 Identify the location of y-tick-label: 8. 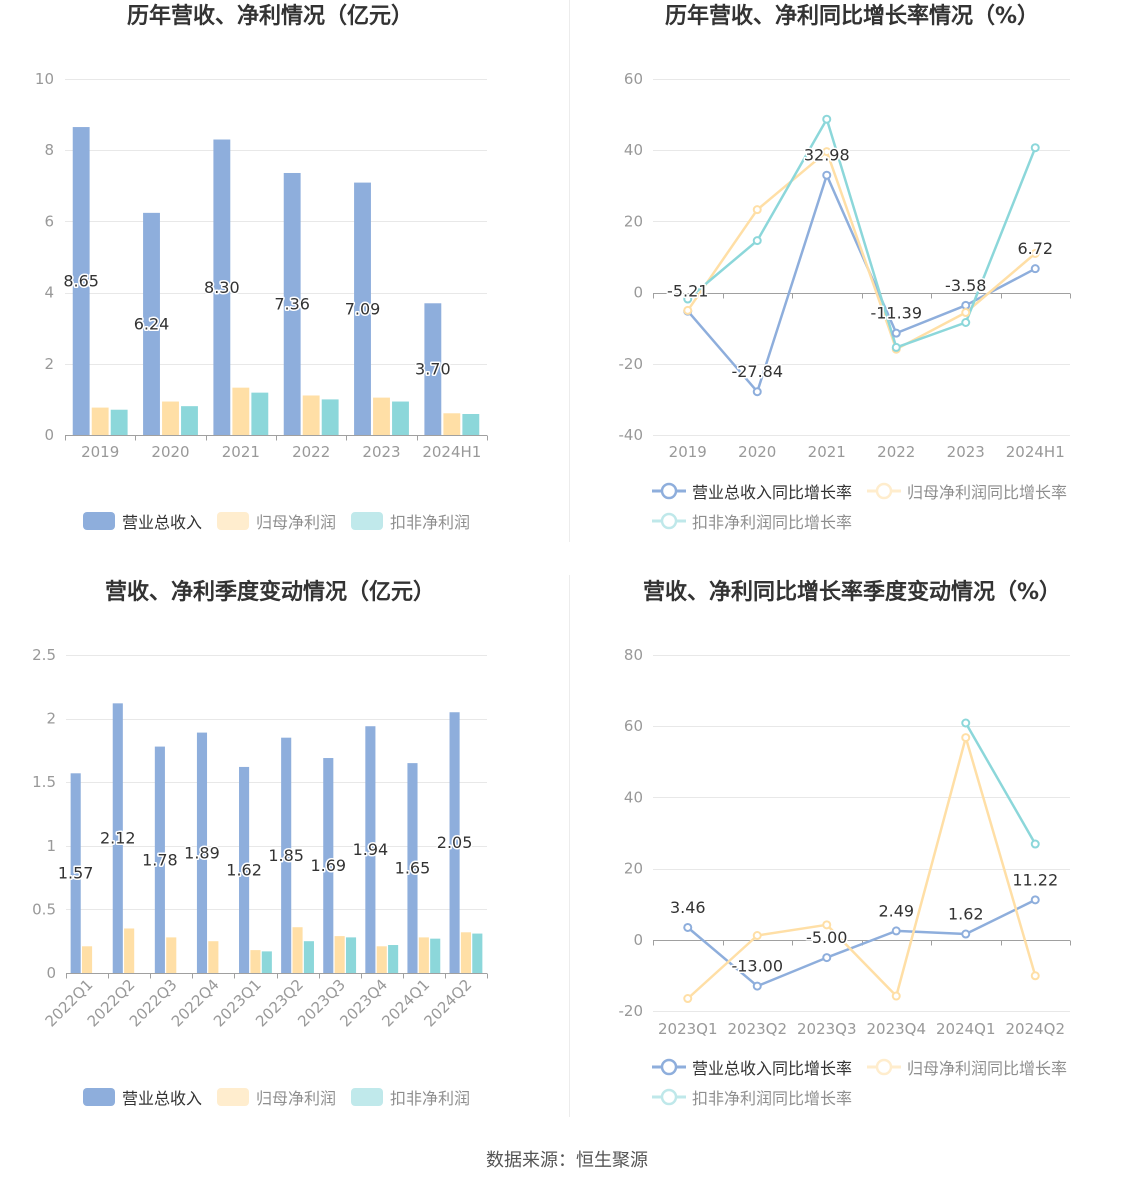
(49, 150).